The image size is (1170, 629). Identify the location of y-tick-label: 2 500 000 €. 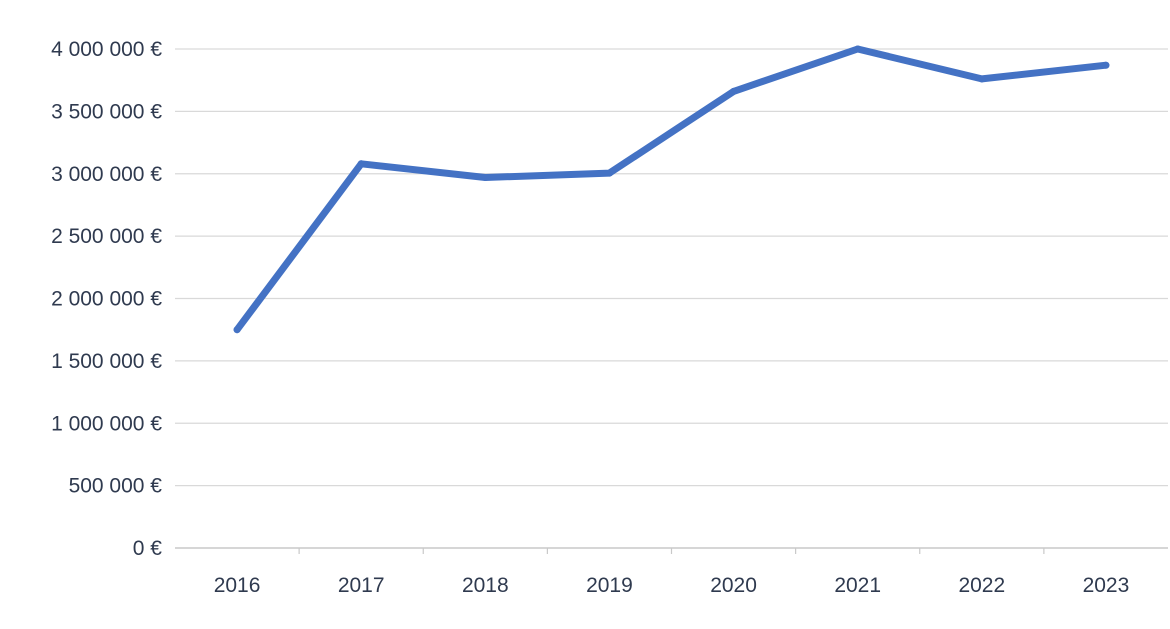
(106, 236).